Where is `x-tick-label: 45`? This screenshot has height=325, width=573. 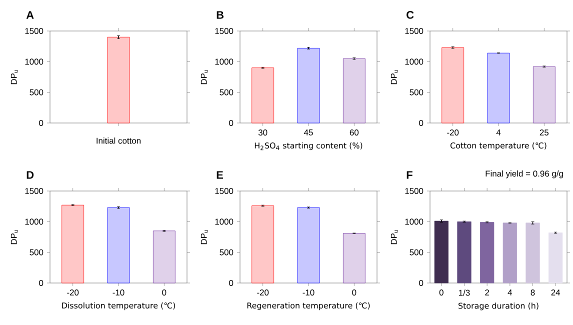
x-tick-label: 45 is located at coordinates (308, 133).